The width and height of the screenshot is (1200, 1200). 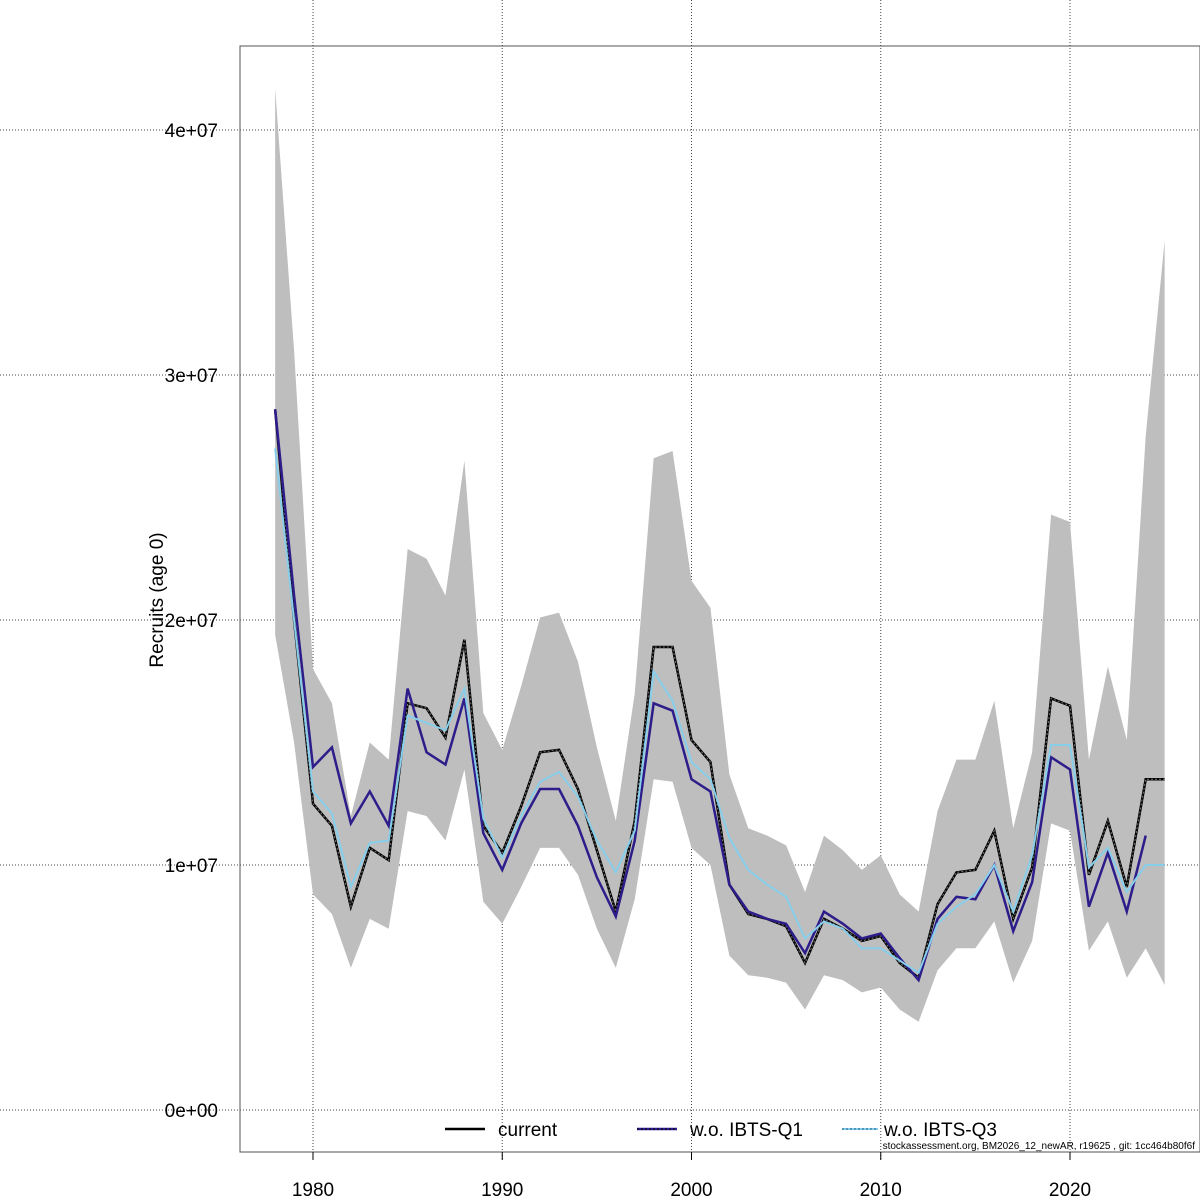 What do you see at coordinates (157, 599) in the screenshot?
I see `y-axis-label: Recruits (age 0)` at bounding box center [157, 599].